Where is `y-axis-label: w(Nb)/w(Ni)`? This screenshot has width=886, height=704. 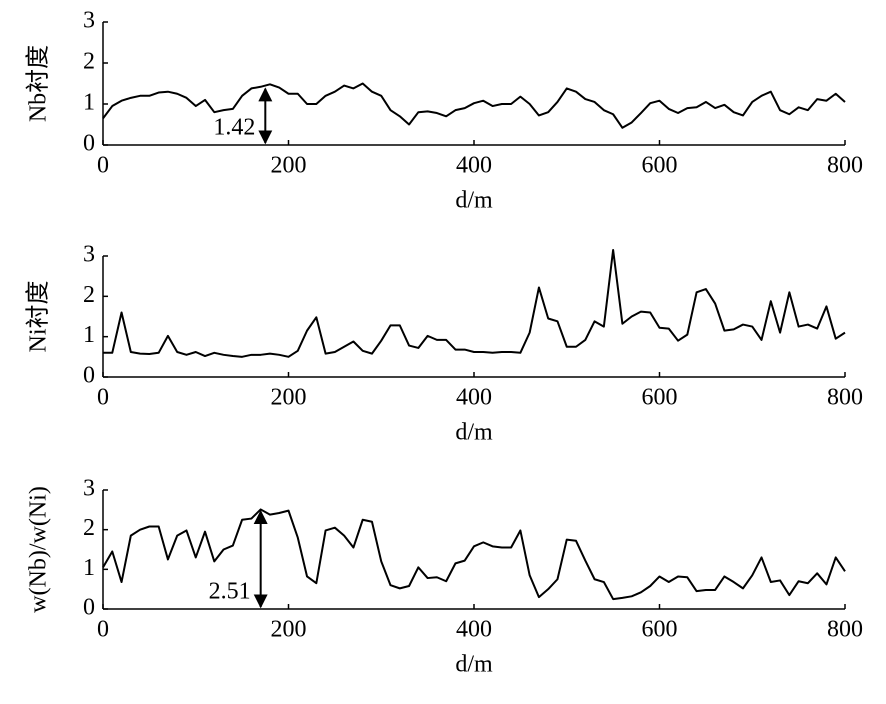
y-axis-label: w(Nb)/w(Ni) is located at coordinates (39, 549).